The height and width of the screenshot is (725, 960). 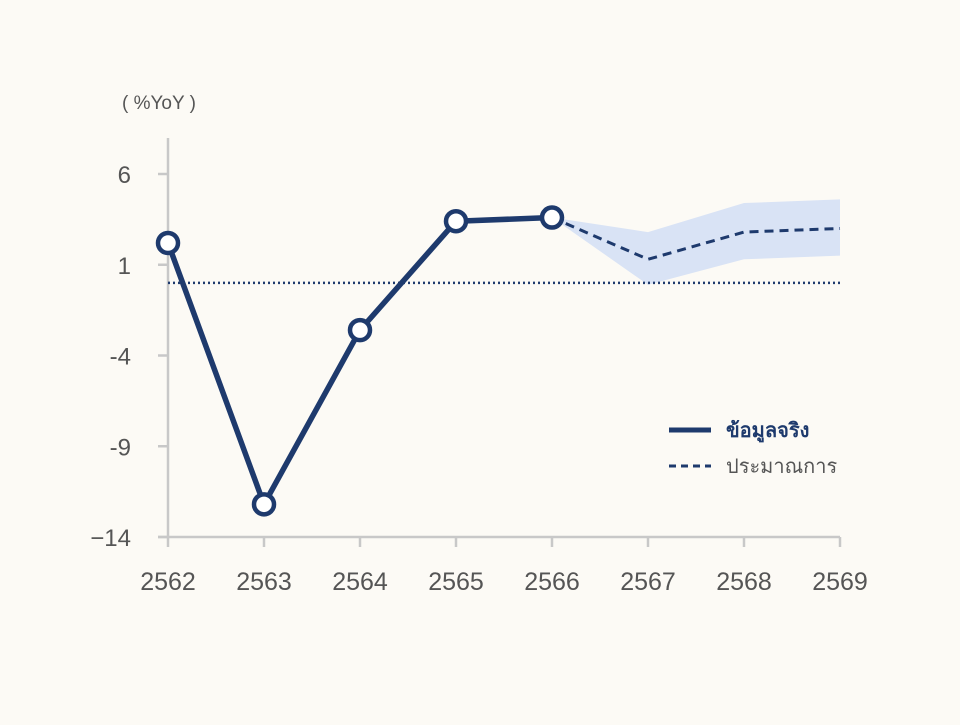 I want to click on legend-label-forecast: ประมาณการ, so click(x=781, y=467).